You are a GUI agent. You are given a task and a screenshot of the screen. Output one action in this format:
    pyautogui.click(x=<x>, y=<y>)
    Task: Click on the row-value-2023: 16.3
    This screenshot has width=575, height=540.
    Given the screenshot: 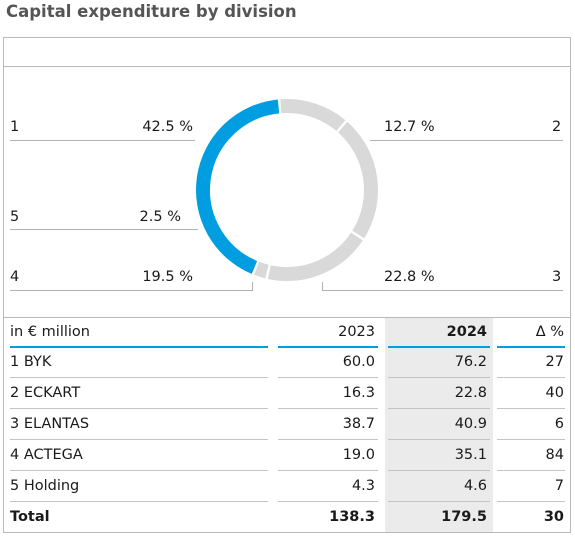 What is the action you would take?
    pyautogui.click(x=358, y=393)
    